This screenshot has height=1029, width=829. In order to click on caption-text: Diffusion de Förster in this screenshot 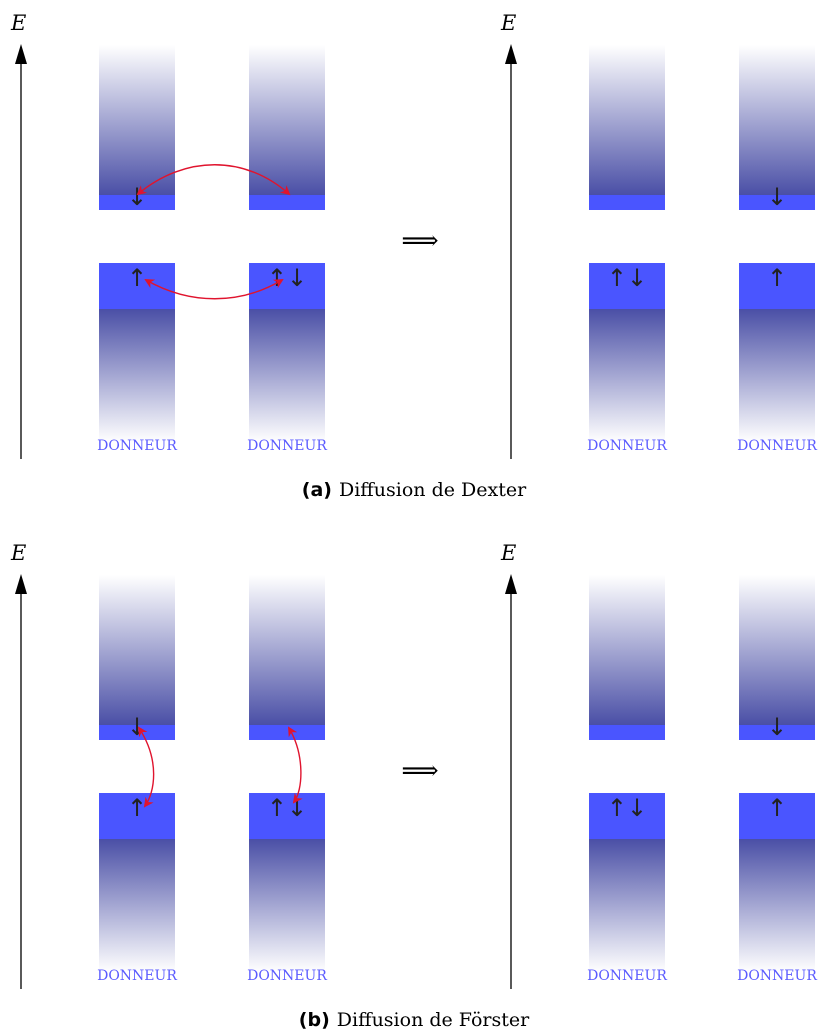, I will do `click(433, 1019)`.